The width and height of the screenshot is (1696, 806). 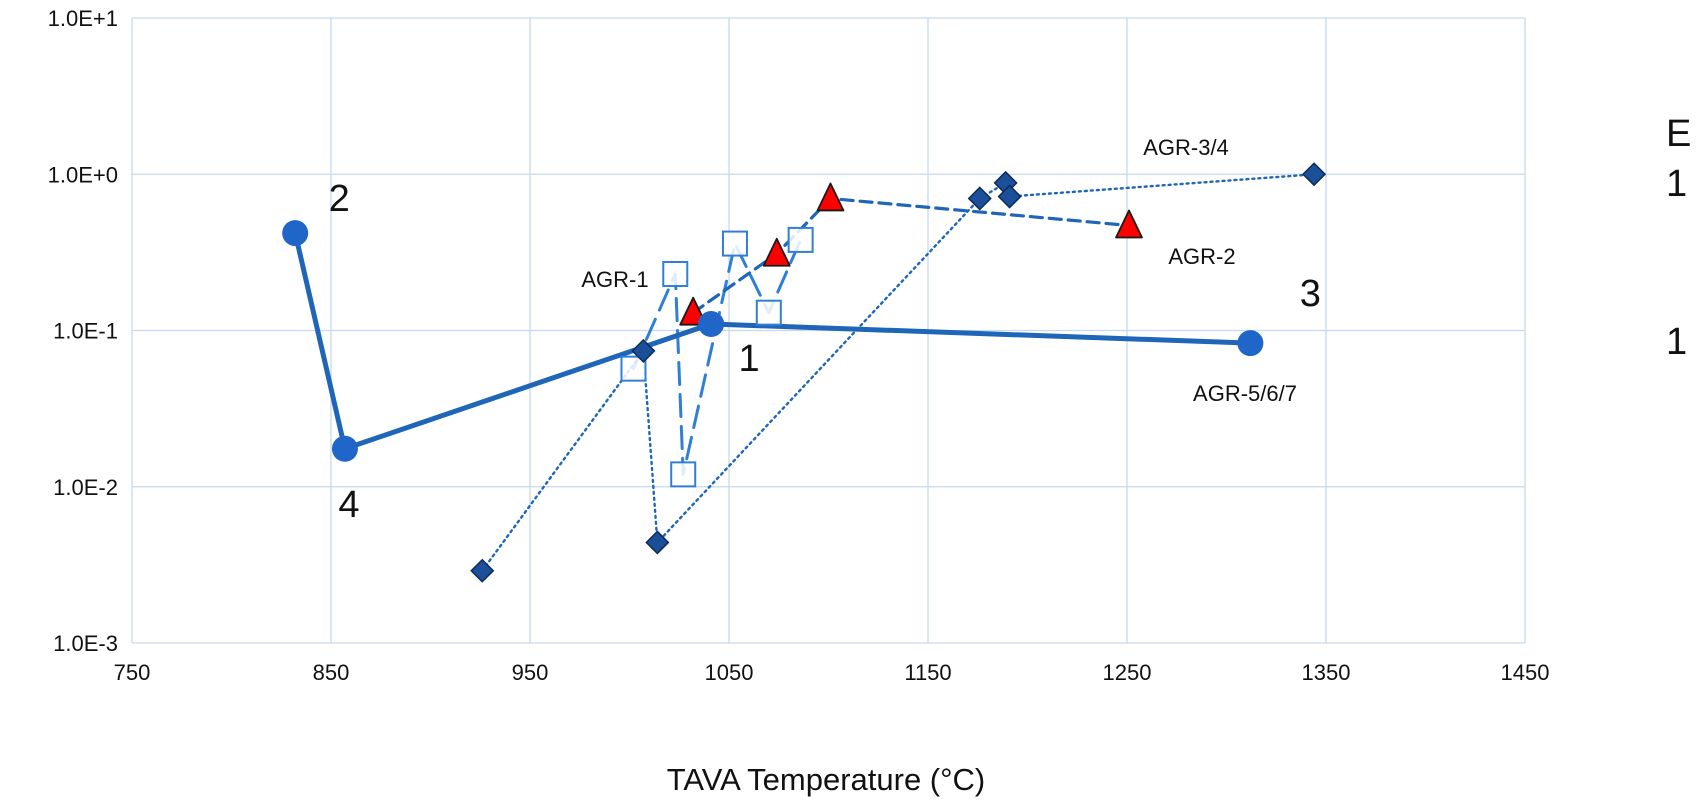 I want to click on x-tick-label: 1050, so click(x=729, y=672).